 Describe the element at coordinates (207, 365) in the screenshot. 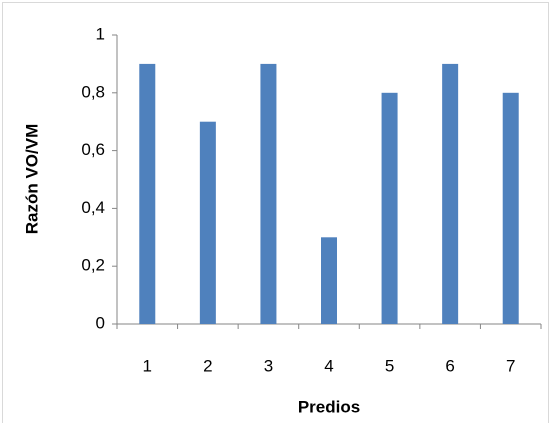

I see `x-tick-label: 2` at that location.